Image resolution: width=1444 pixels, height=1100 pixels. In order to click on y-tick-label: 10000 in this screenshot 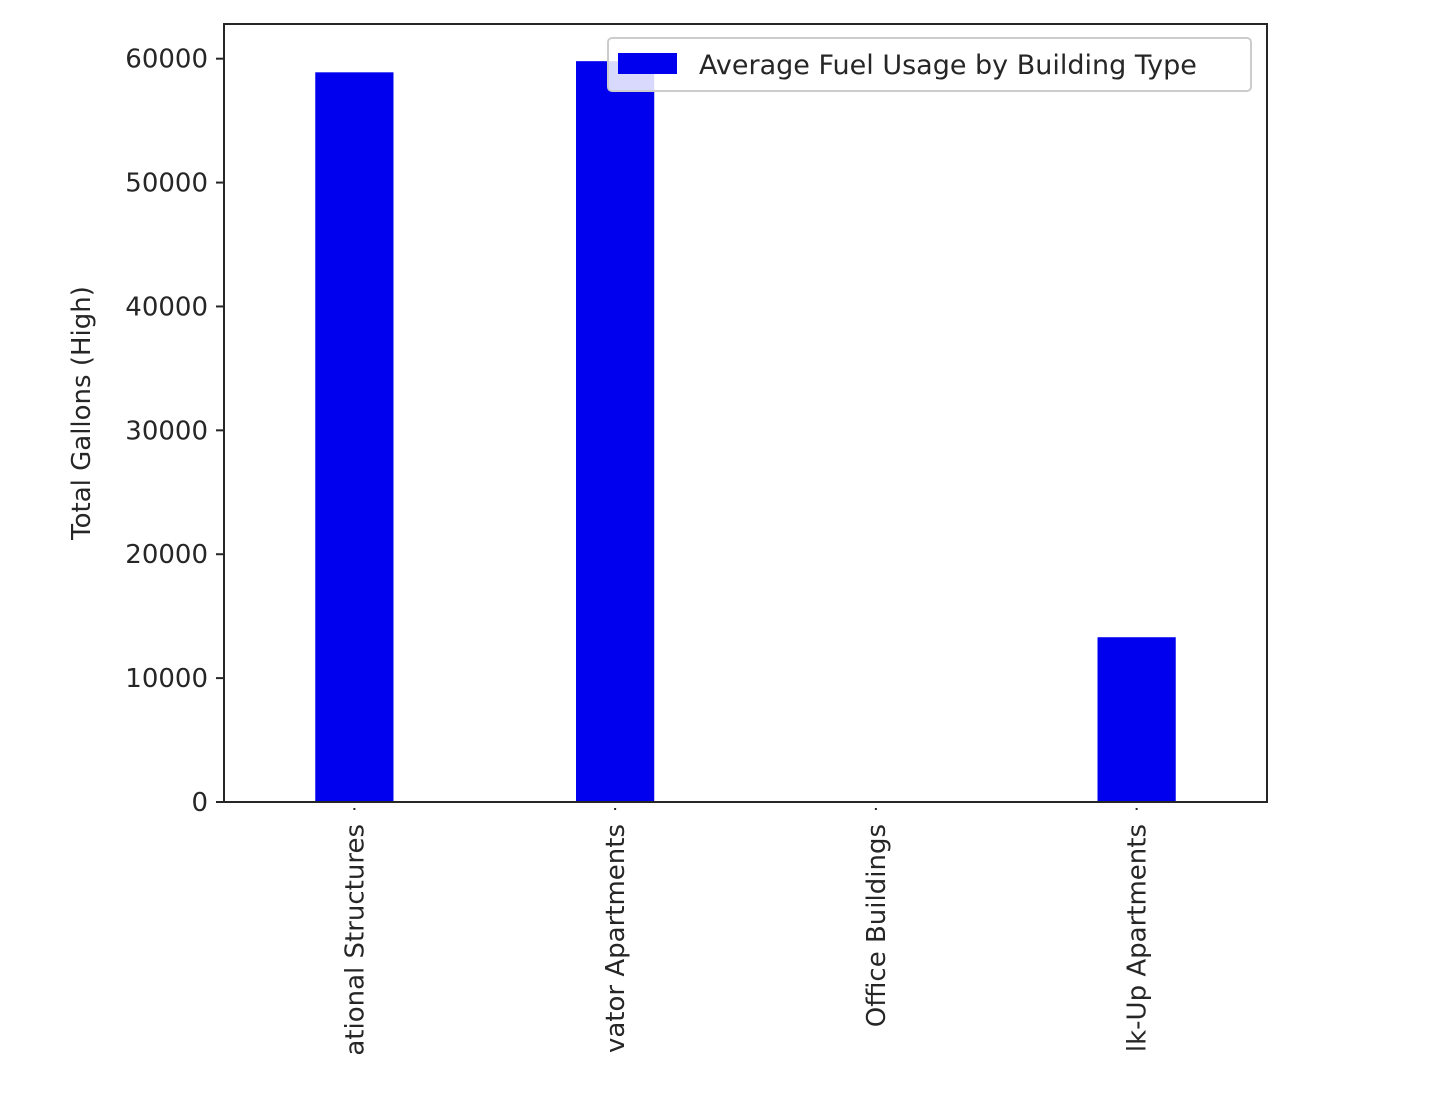, I will do `click(166, 679)`.